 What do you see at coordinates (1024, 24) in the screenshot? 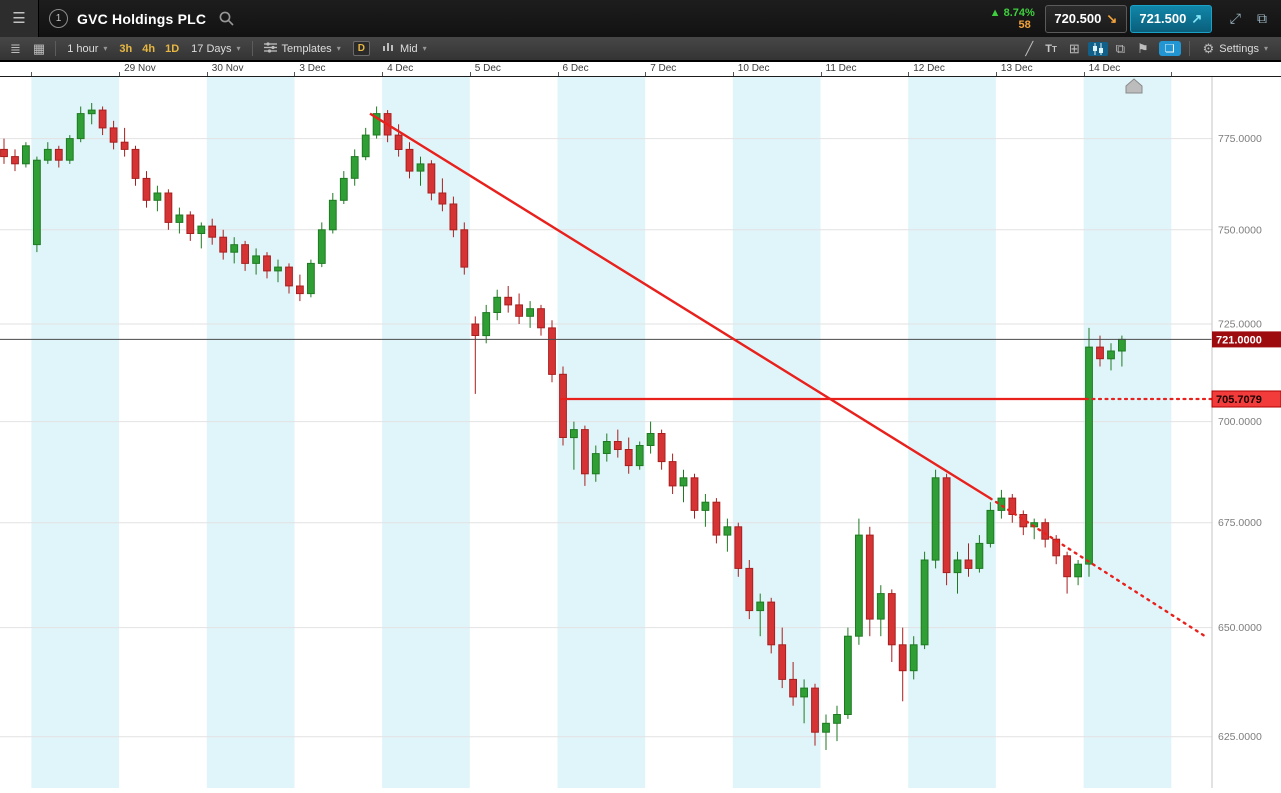
I see `change-points: 58` at bounding box center [1024, 24].